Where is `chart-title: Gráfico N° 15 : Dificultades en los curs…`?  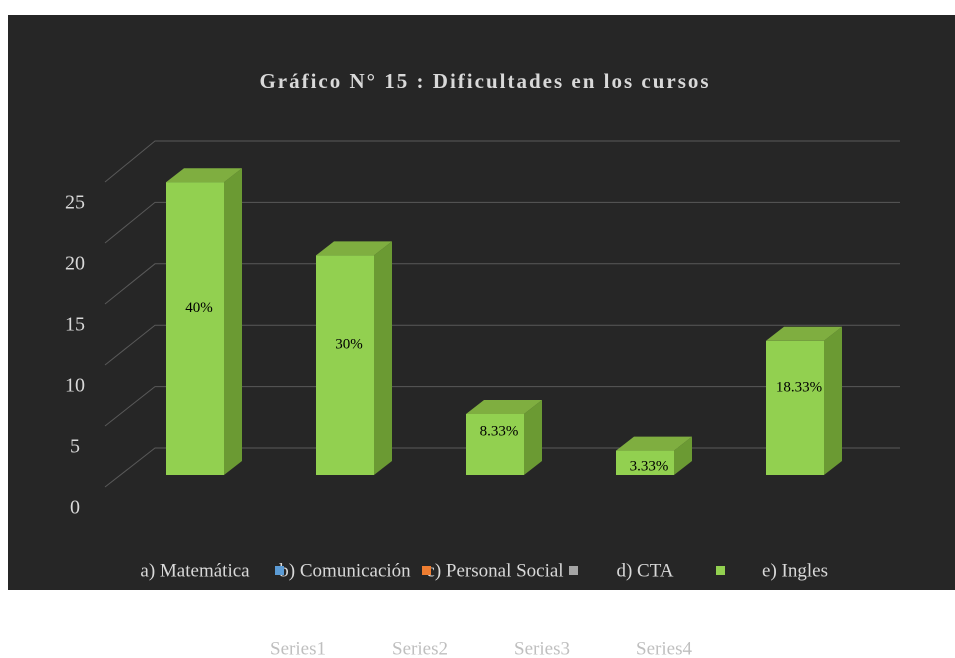
chart-title: Gráfico N° 15 : Dificultades en los curs… is located at coordinates (484, 81).